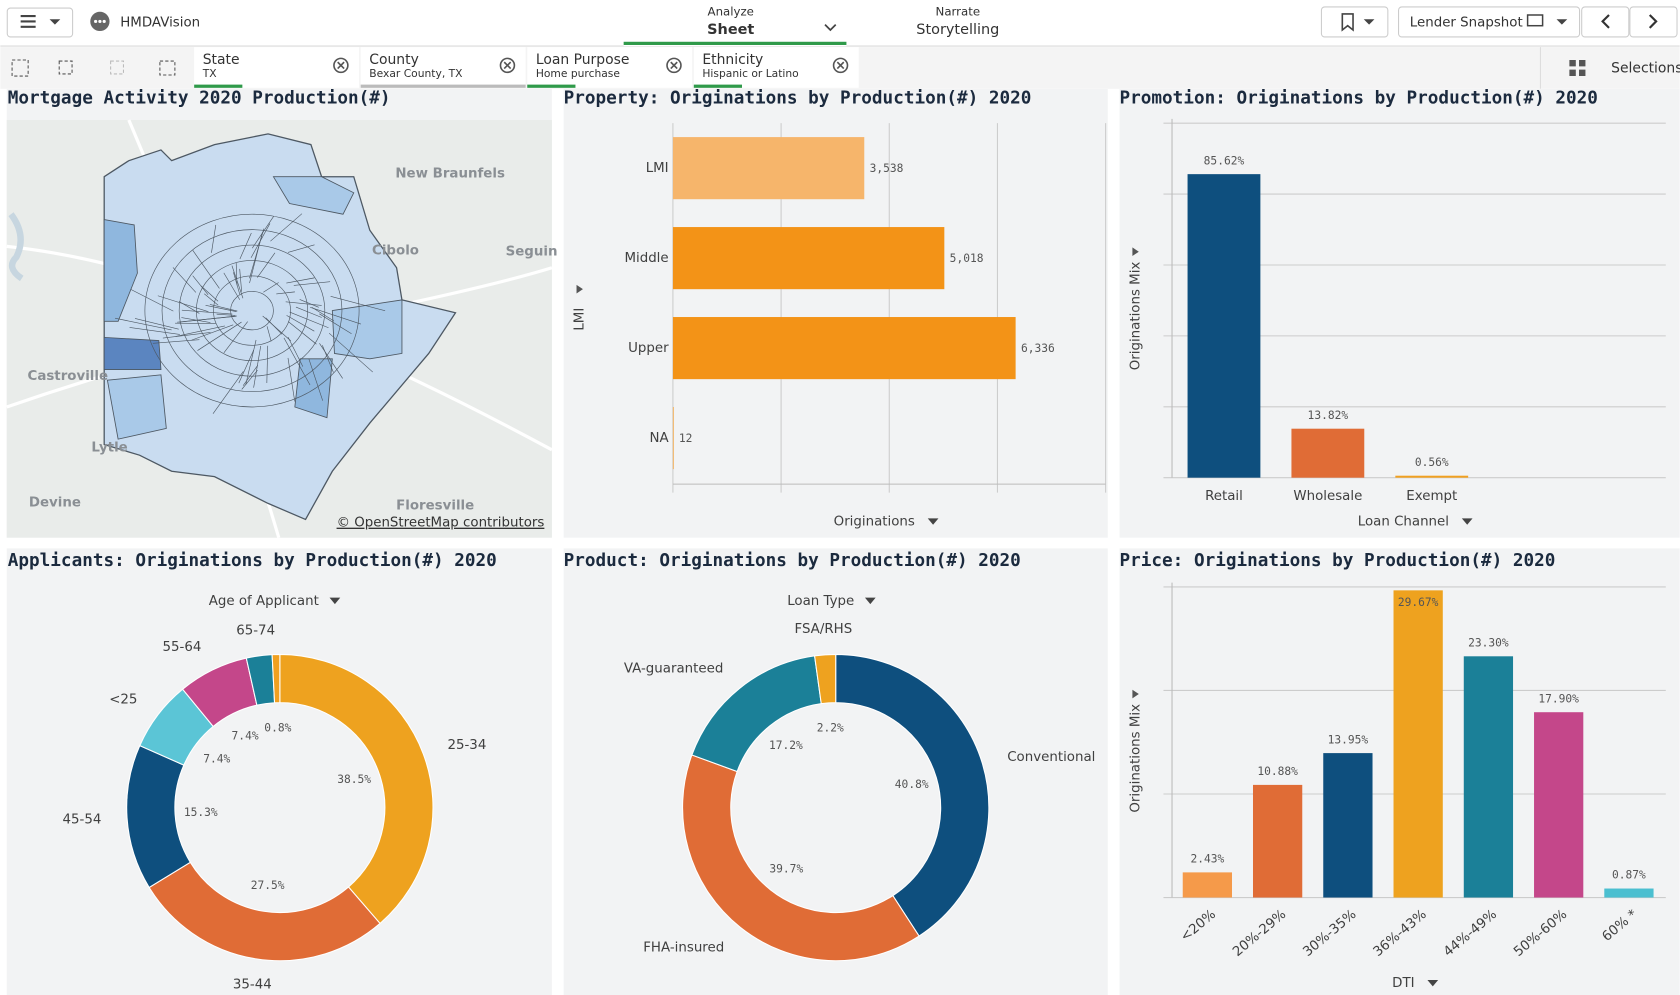 The image size is (1680, 995). I want to click on tab-label: Narrate, so click(958, 11).